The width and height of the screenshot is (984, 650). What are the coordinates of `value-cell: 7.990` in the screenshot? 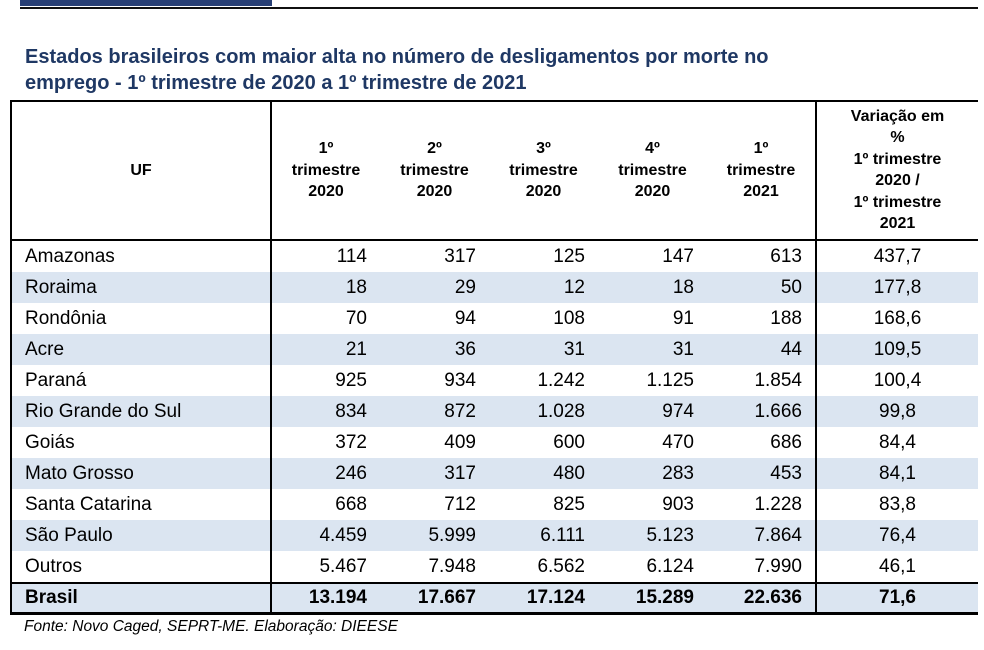 It's located at (778, 566).